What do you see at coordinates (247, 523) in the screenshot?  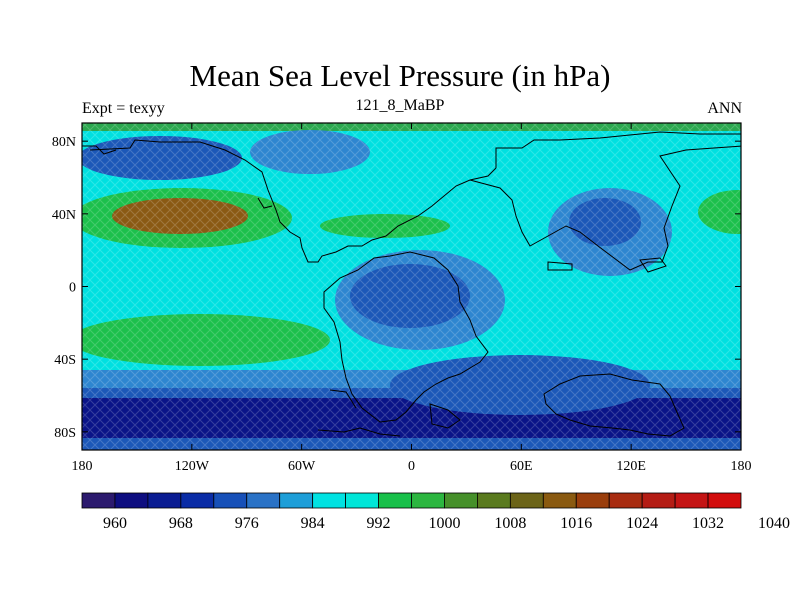 I see `colorbar-label: 976` at bounding box center [247, 523].